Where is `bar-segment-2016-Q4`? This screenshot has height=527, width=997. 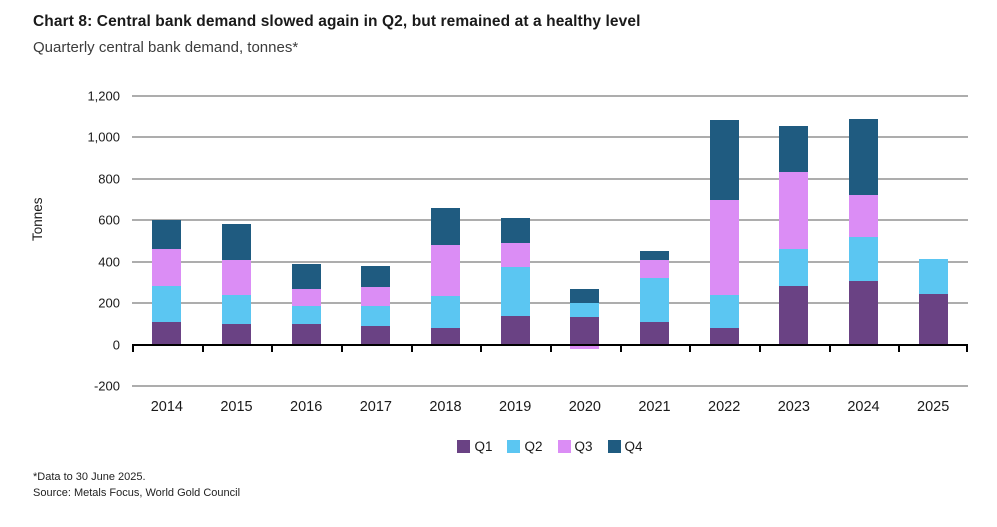 bar-segment-2016-Q4 is located at coordinates (306, 276).